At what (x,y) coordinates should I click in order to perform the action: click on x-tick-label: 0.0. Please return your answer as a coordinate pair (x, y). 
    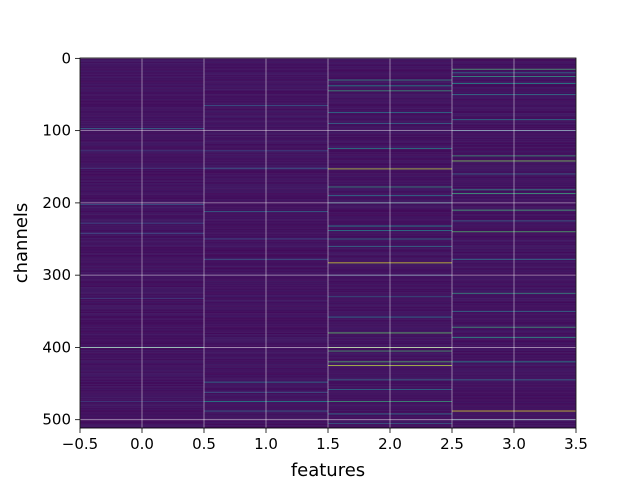
    Looking at the image, I should click on (142, 444).